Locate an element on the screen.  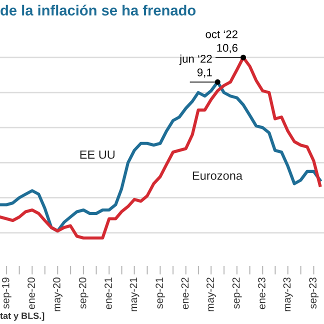
x-tick-label: ene-23 is located at coordinates (262, 294).